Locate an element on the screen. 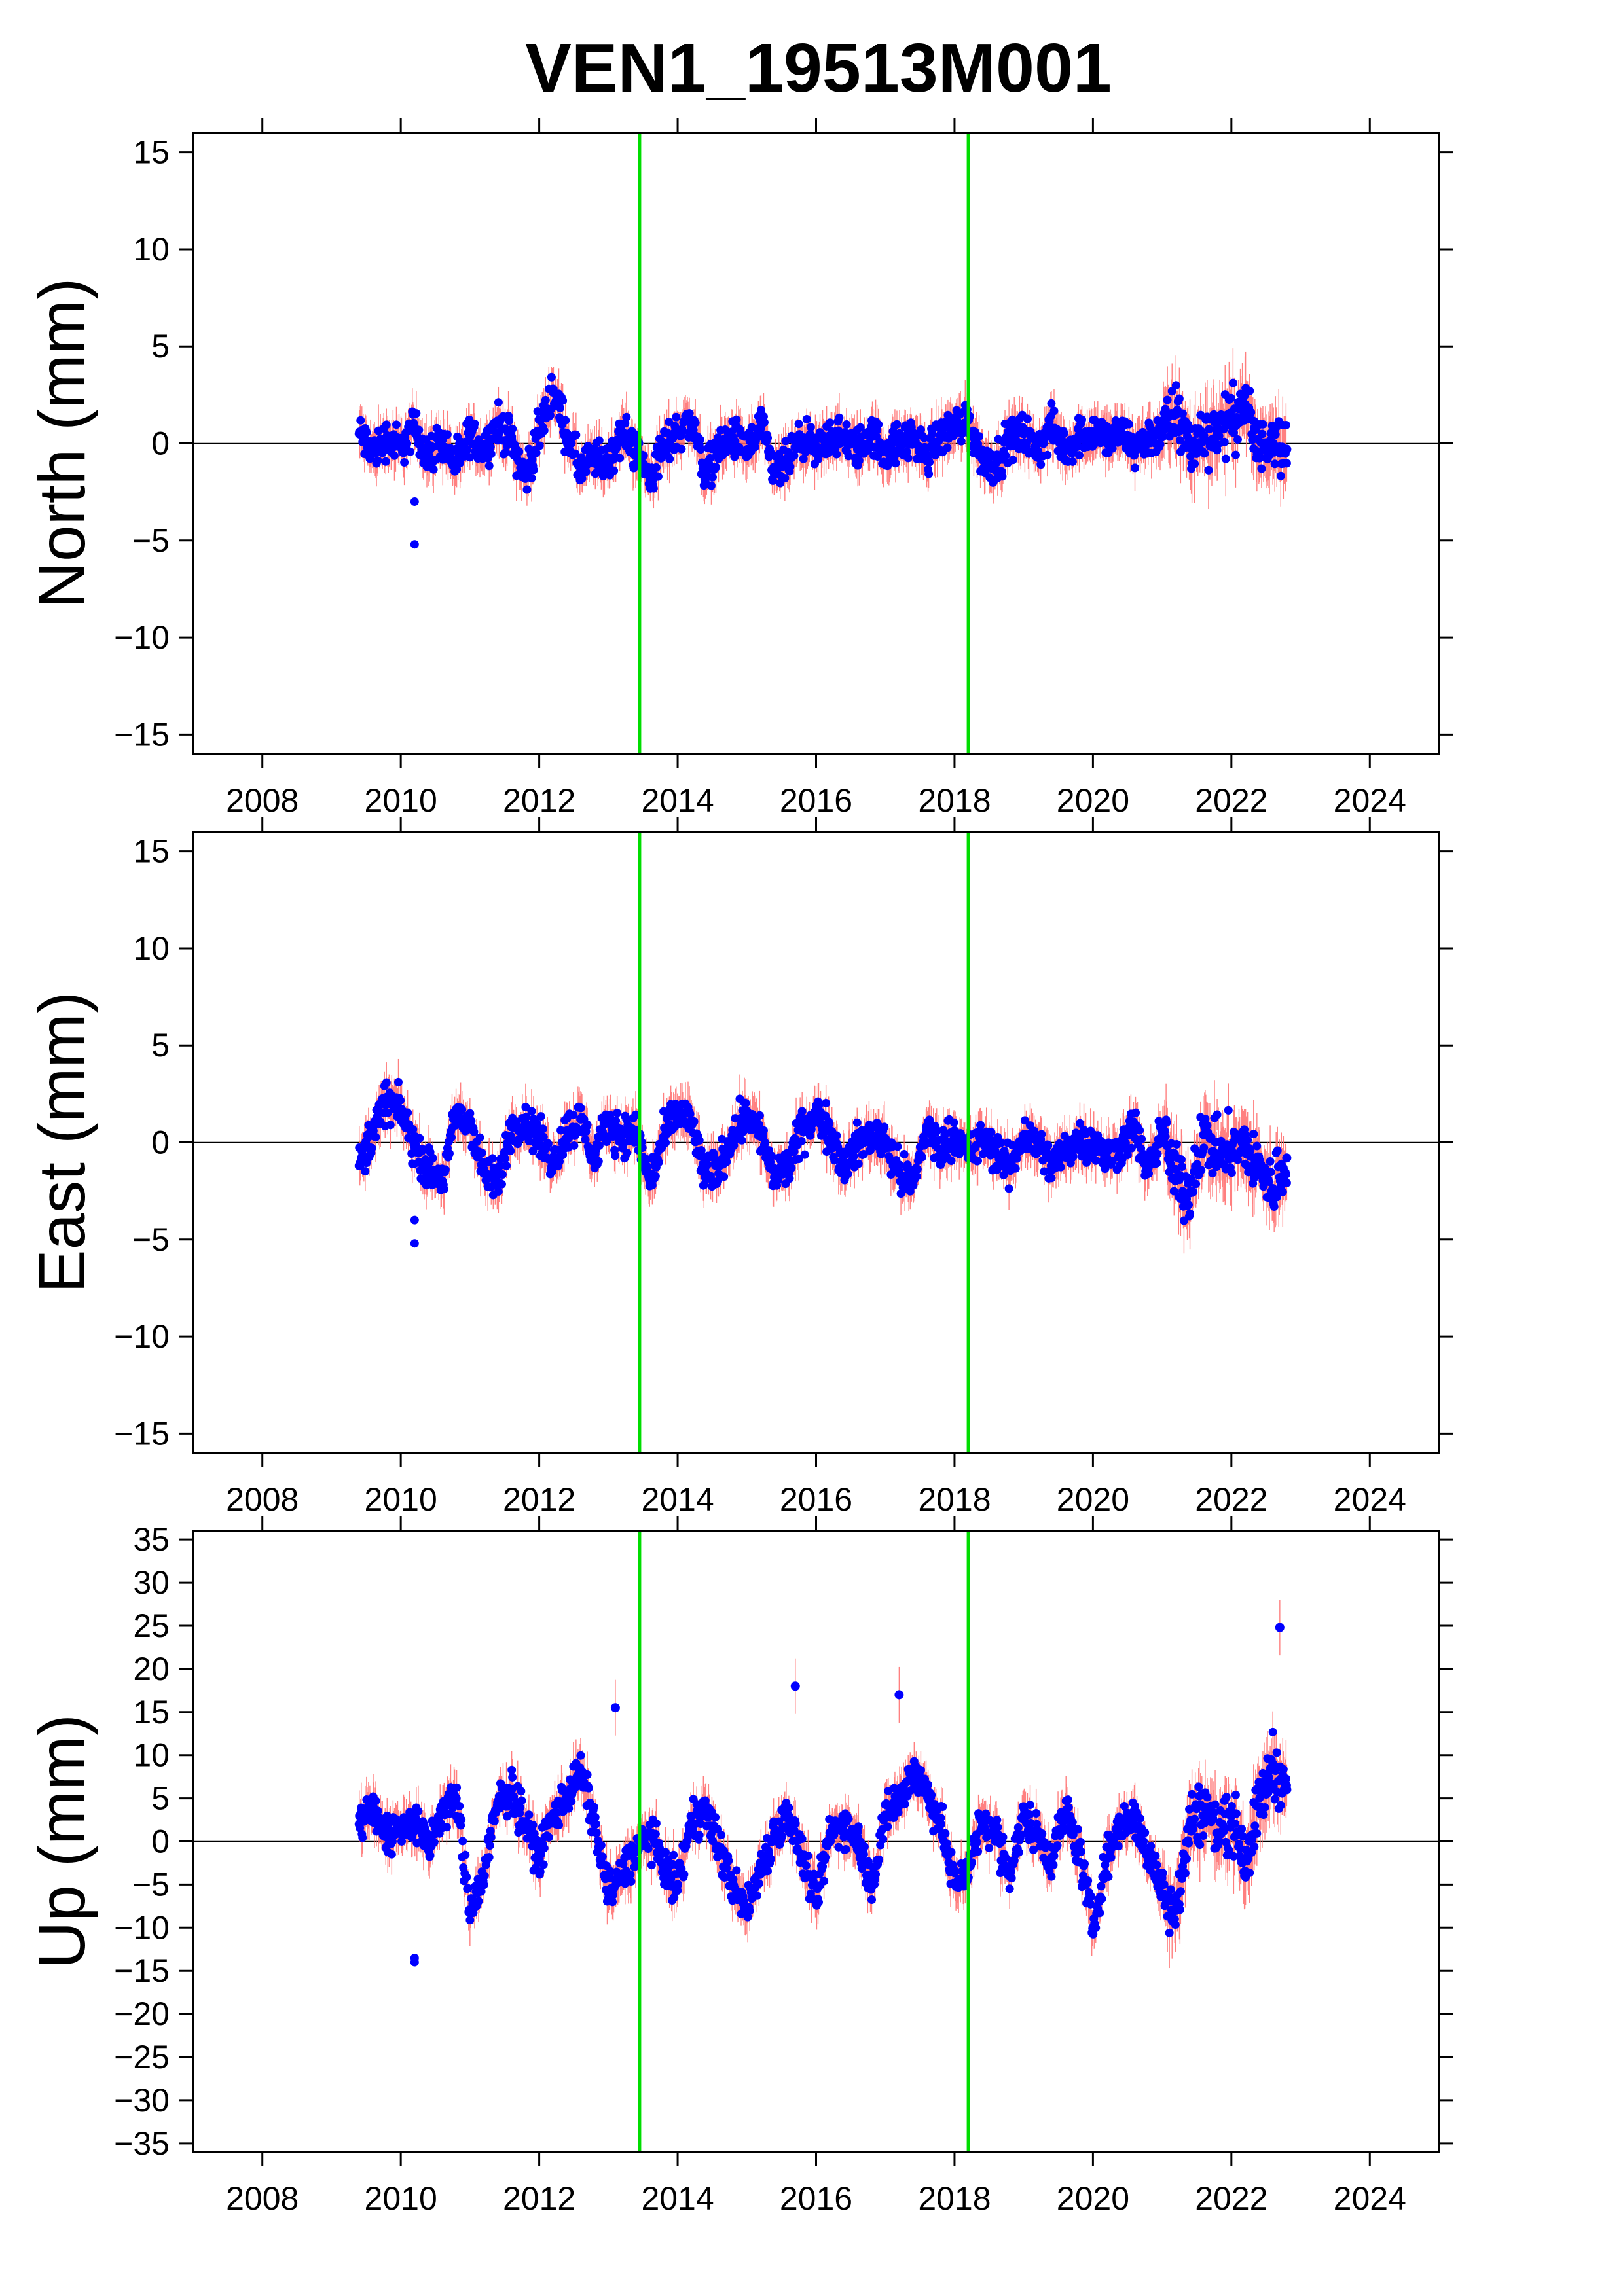 This screenshot has width=1623, height=2296. y-axis-label: North (mm) is located at coordinates (62, 443).